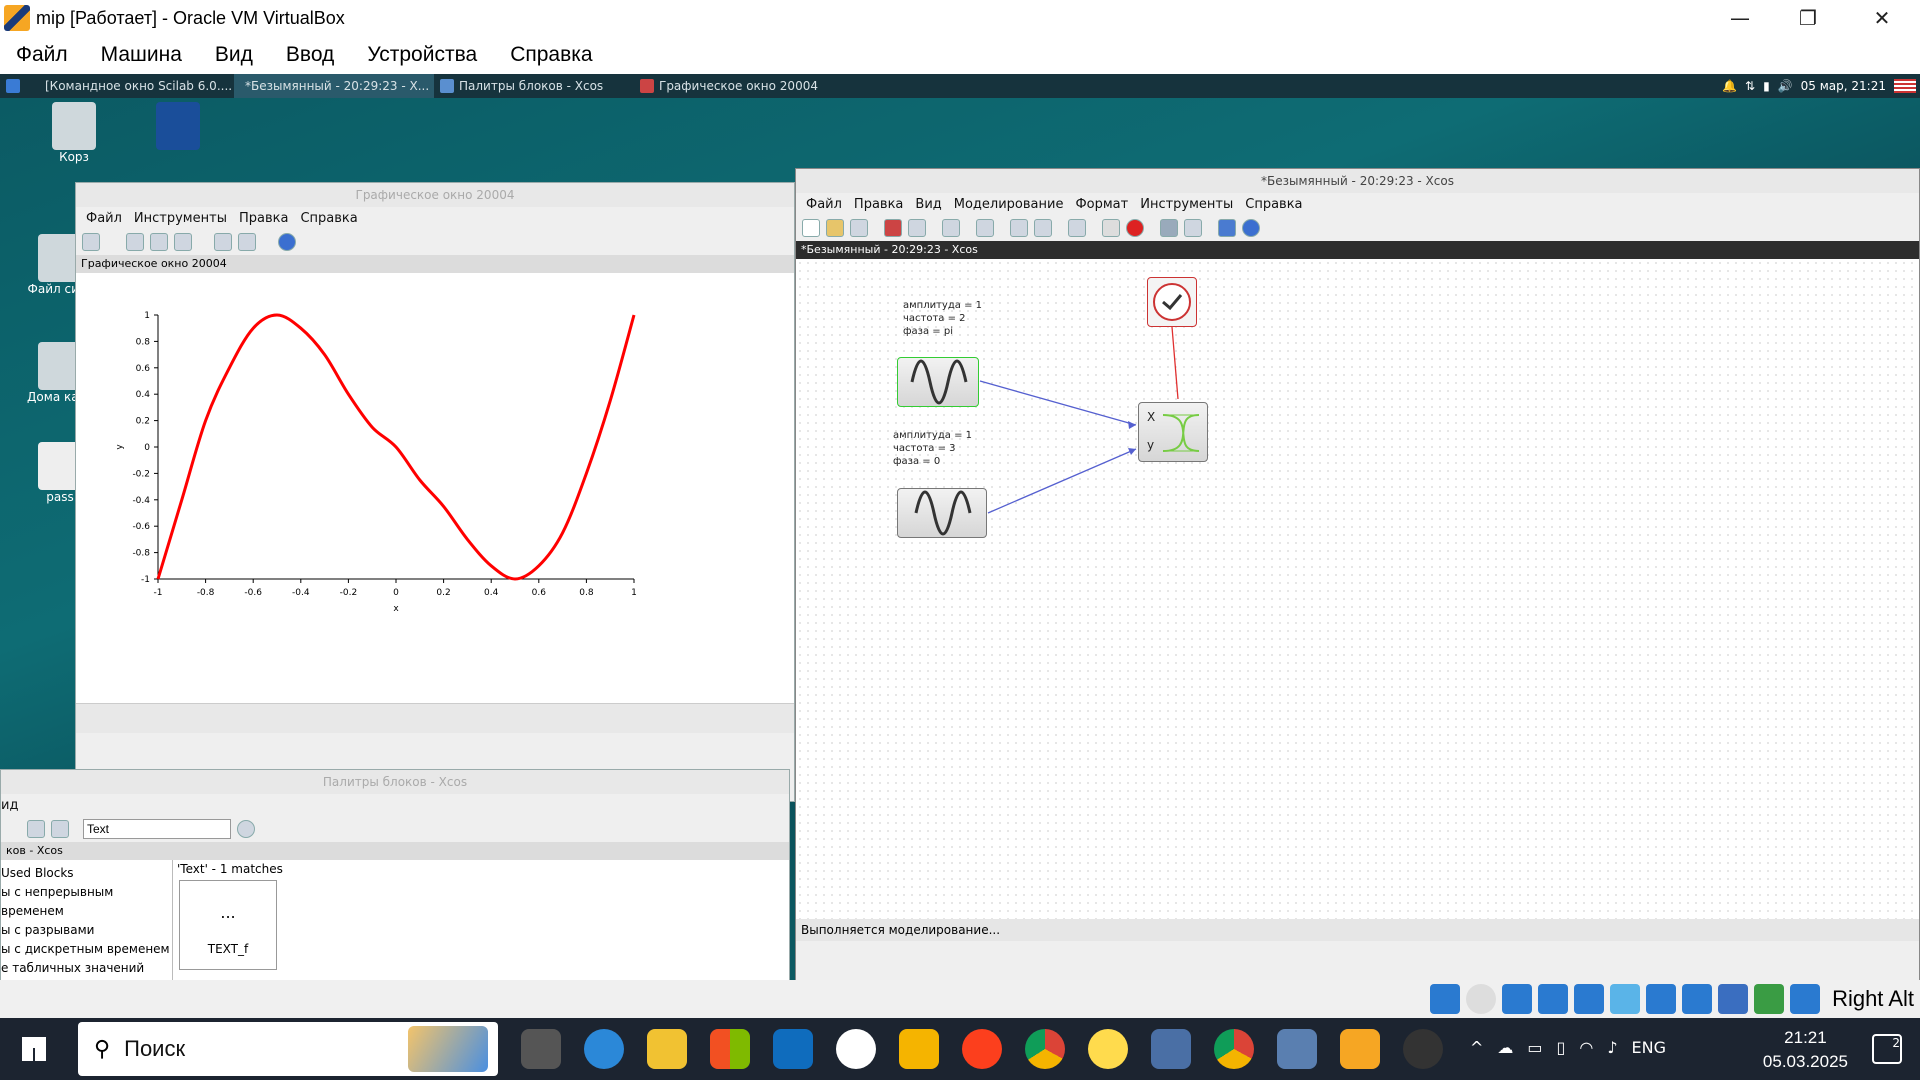  Describe the element at coordinates (1661, 999) in the screenshot. I see `display-icon` at that location.